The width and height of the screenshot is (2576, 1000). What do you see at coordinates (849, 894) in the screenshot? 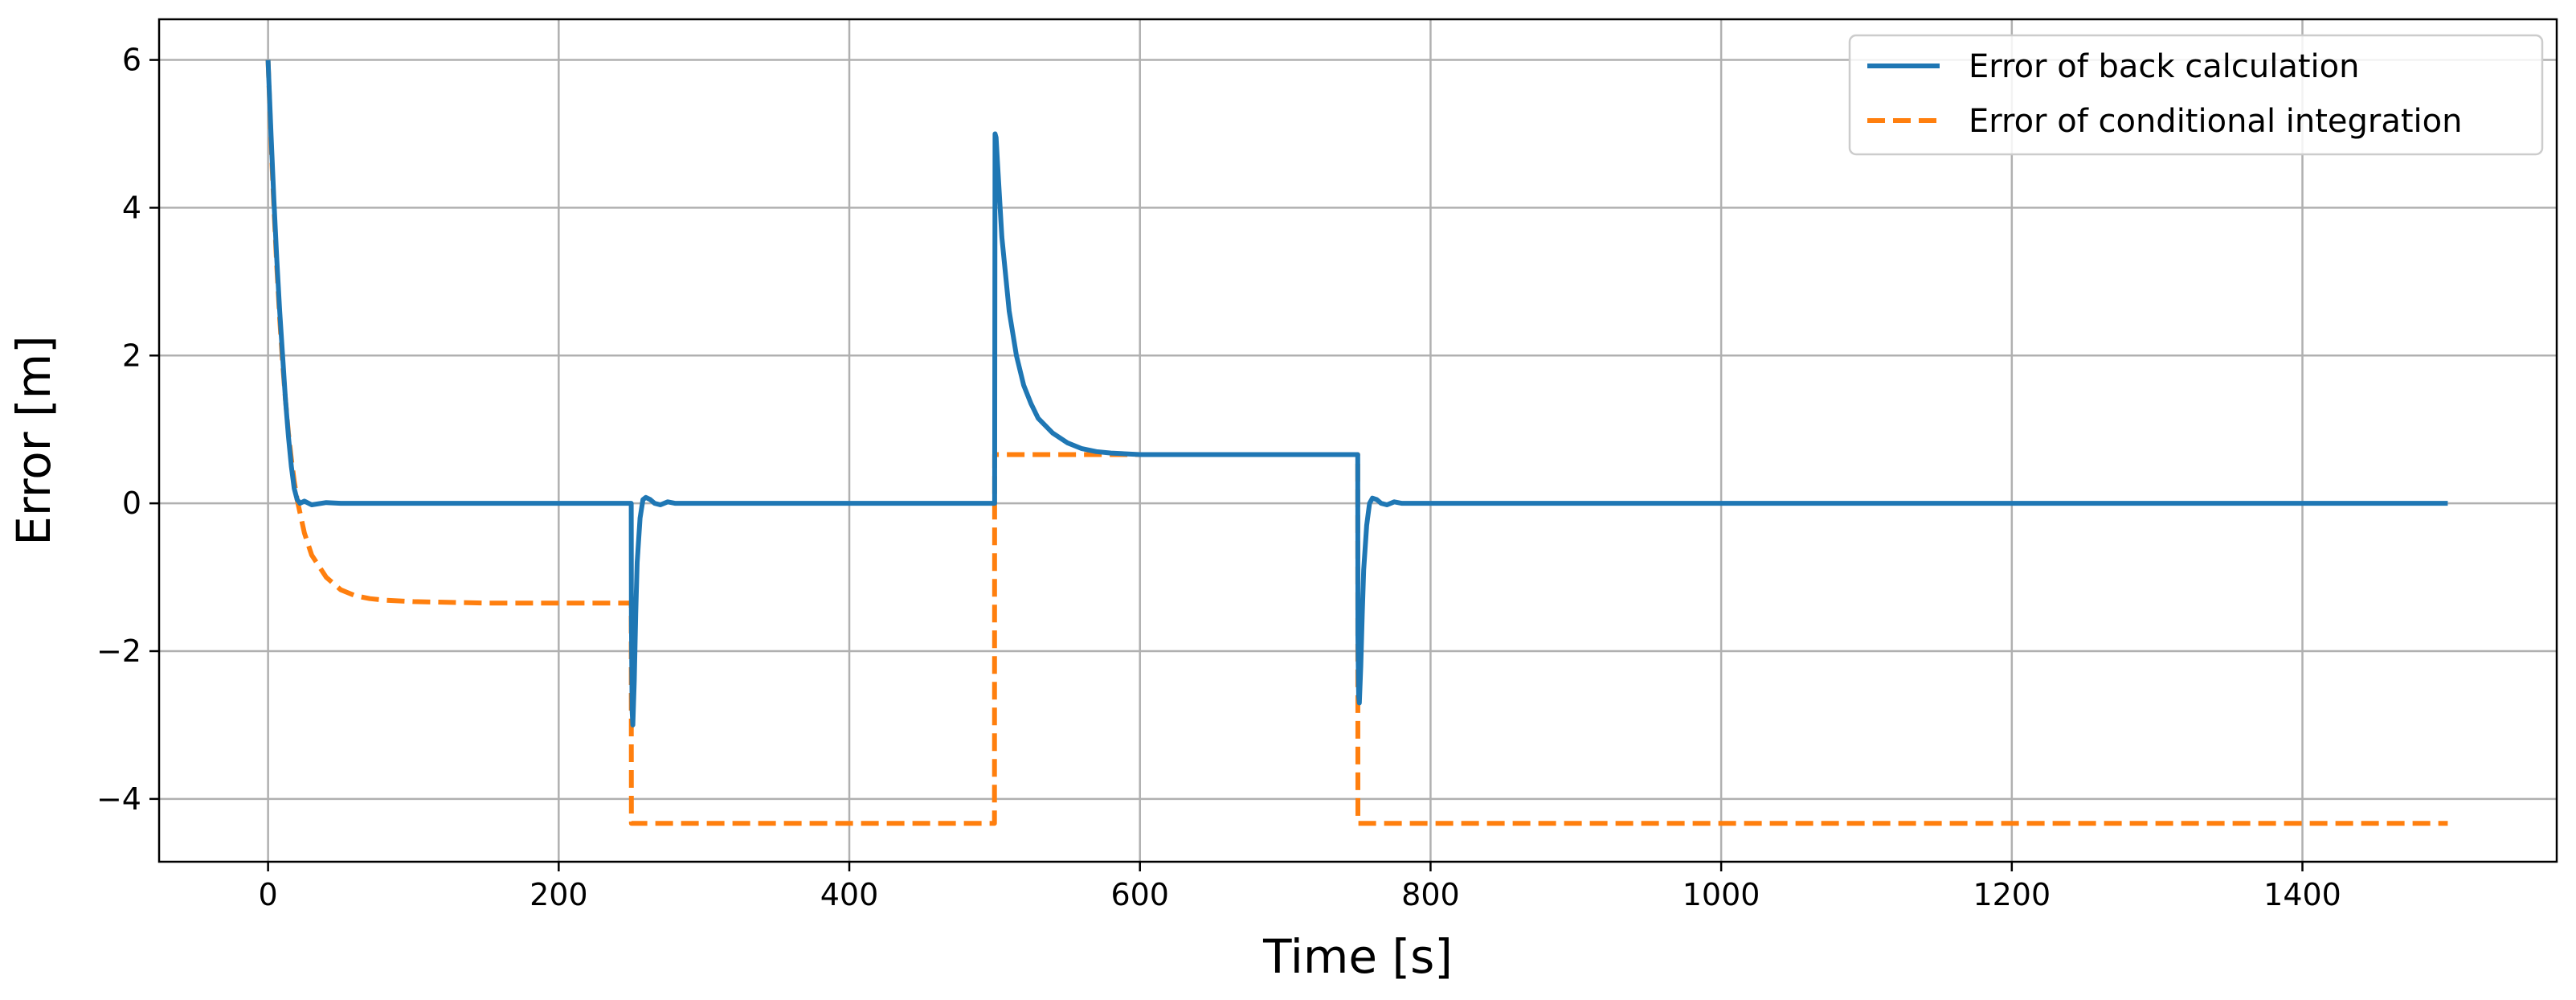
I see `x-tick-label: 400` at bounding box center [849, 894].